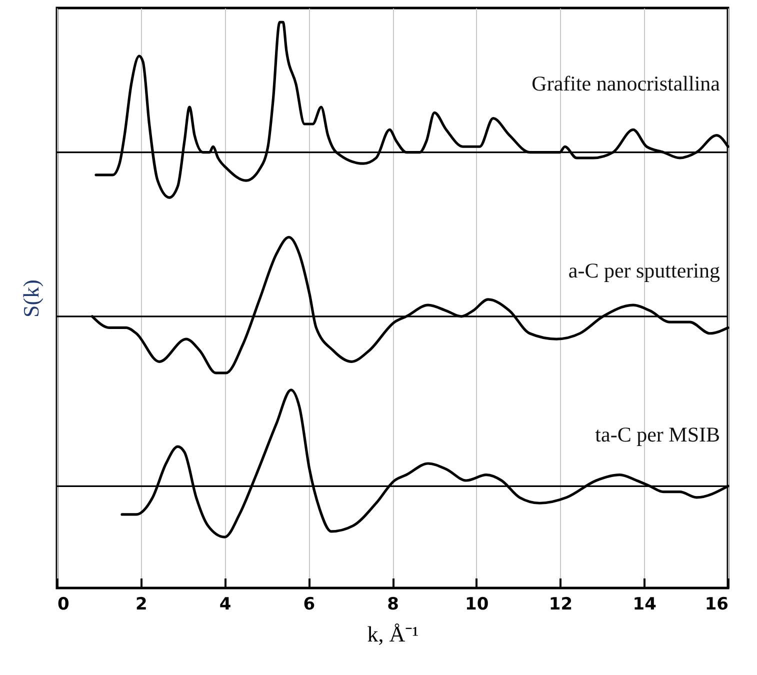 The height and width of the screenshot is (675, 757). Describe the element at coordinates (64, 604) in the screenshot. I see `x-tick-label: 0` at that location.